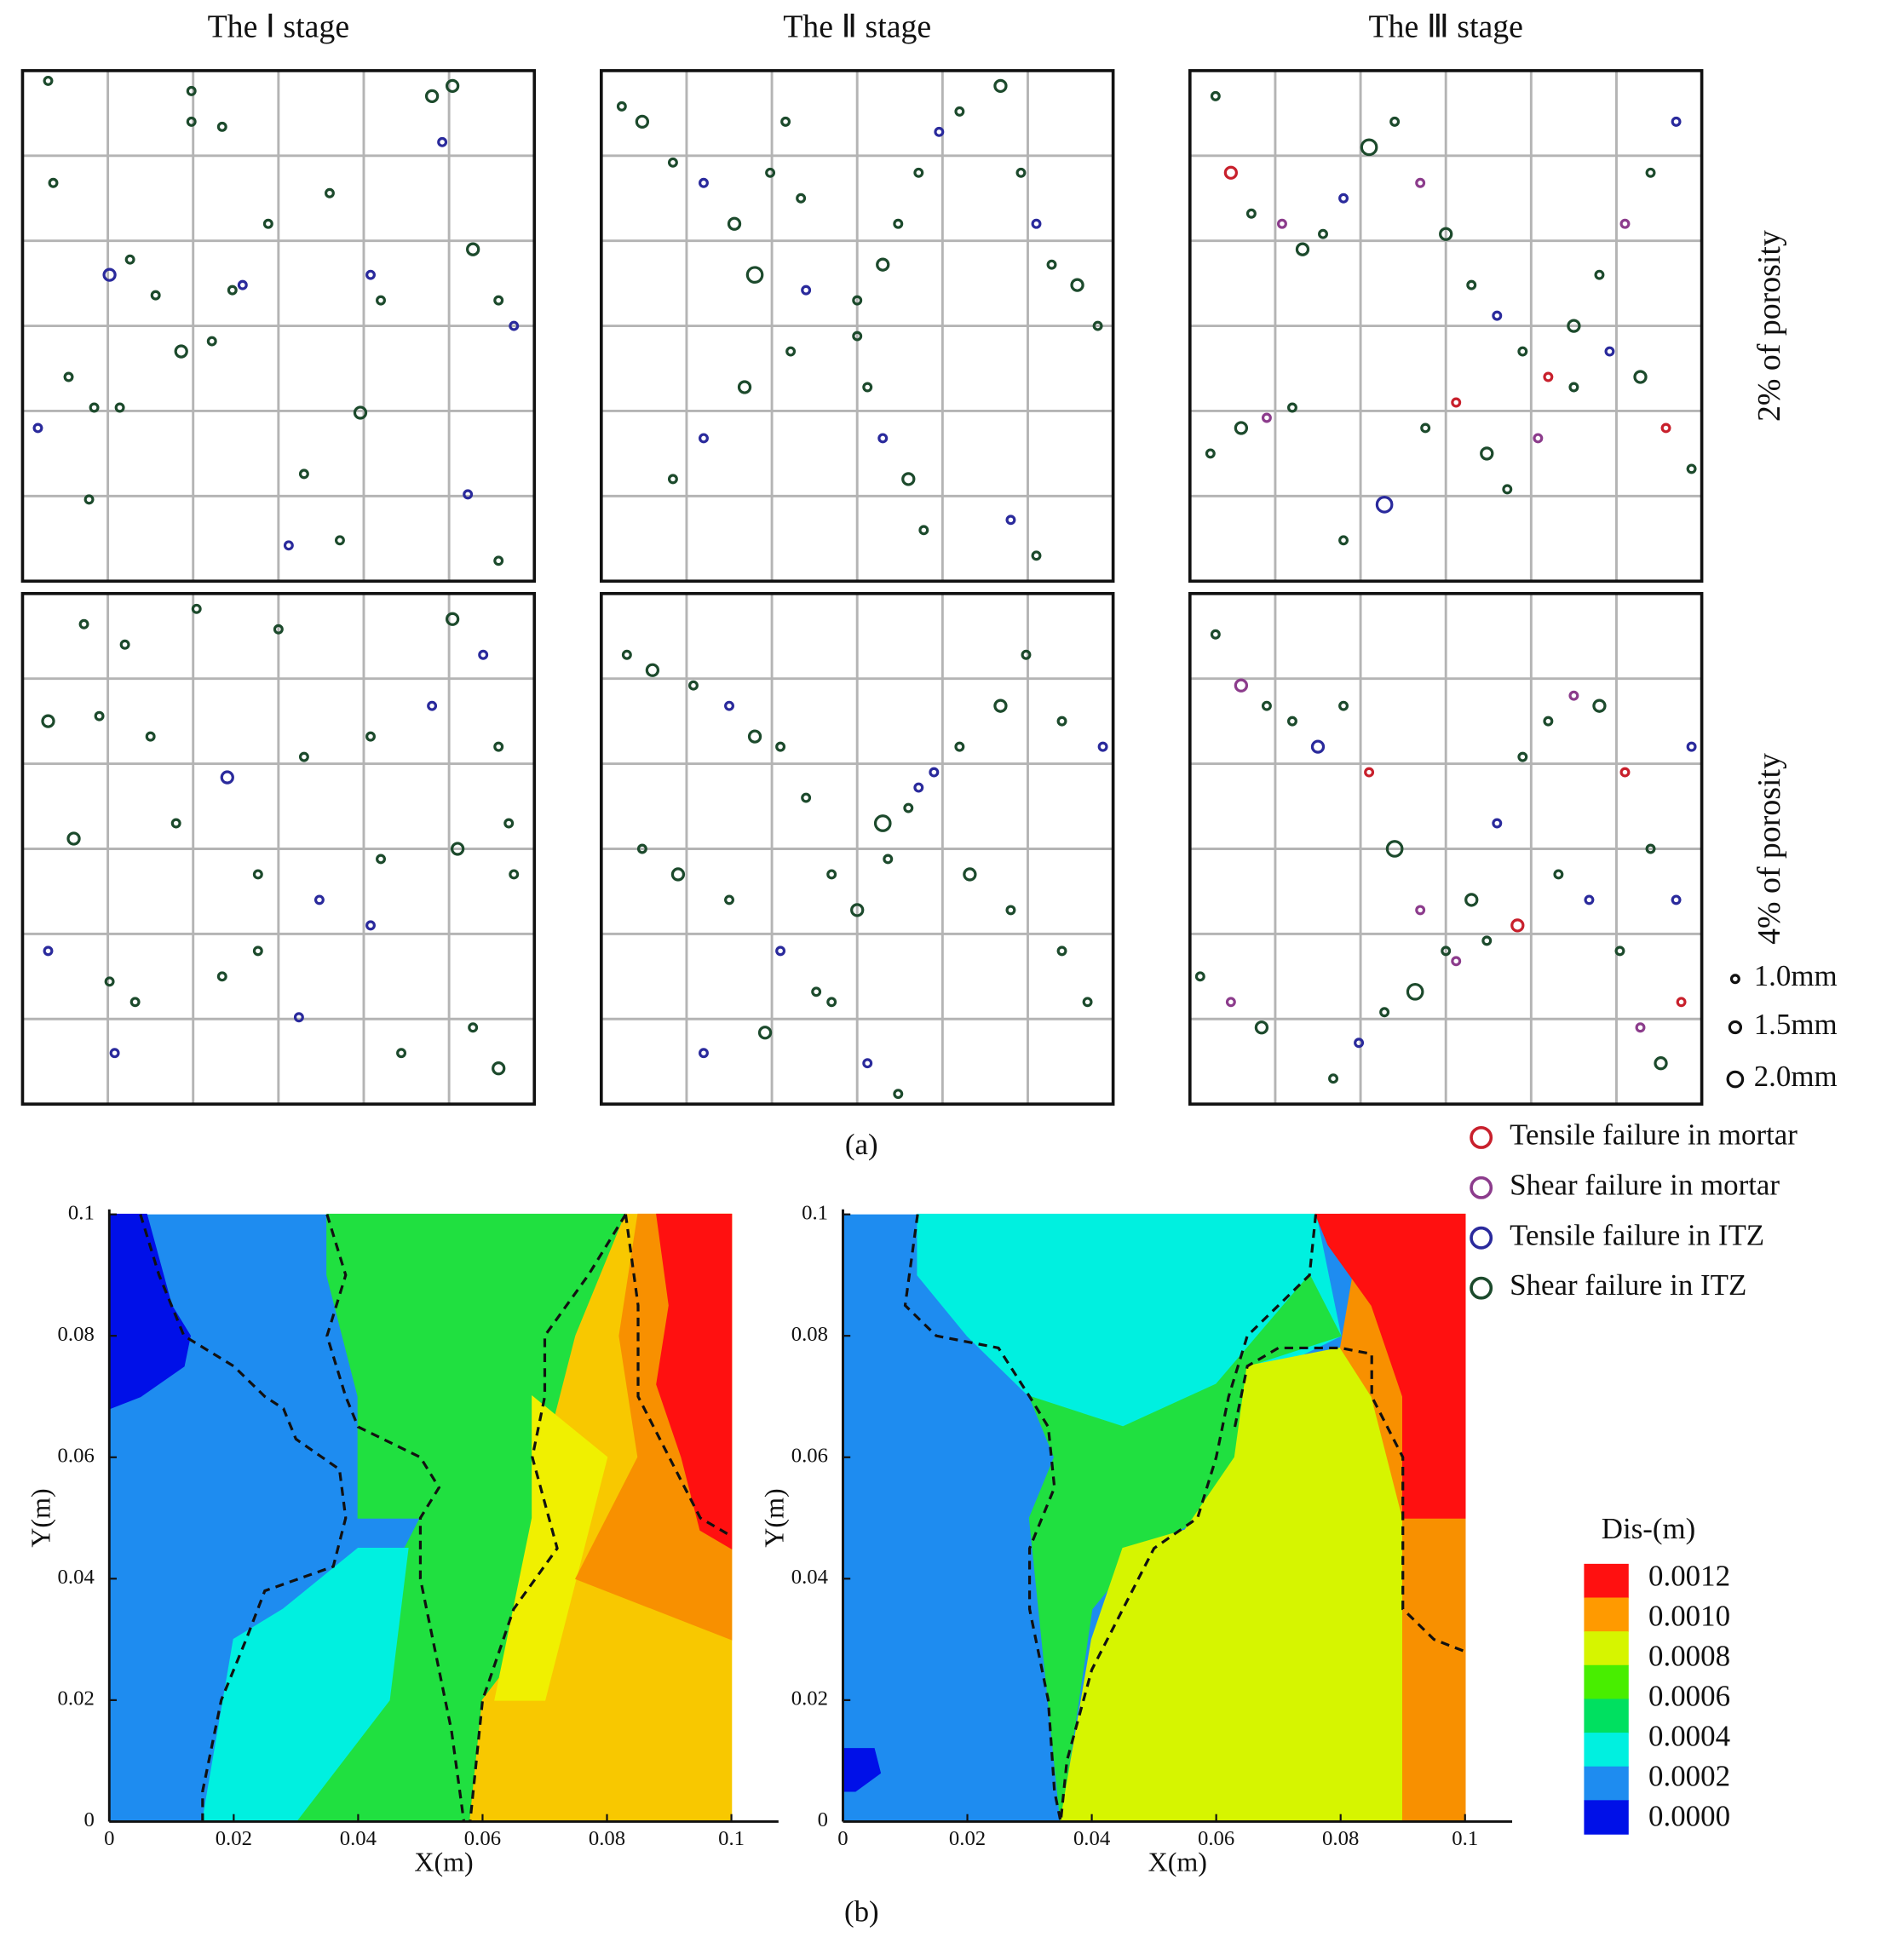  I want to click on x-axis-label: X(m), so click(1177, 1862).